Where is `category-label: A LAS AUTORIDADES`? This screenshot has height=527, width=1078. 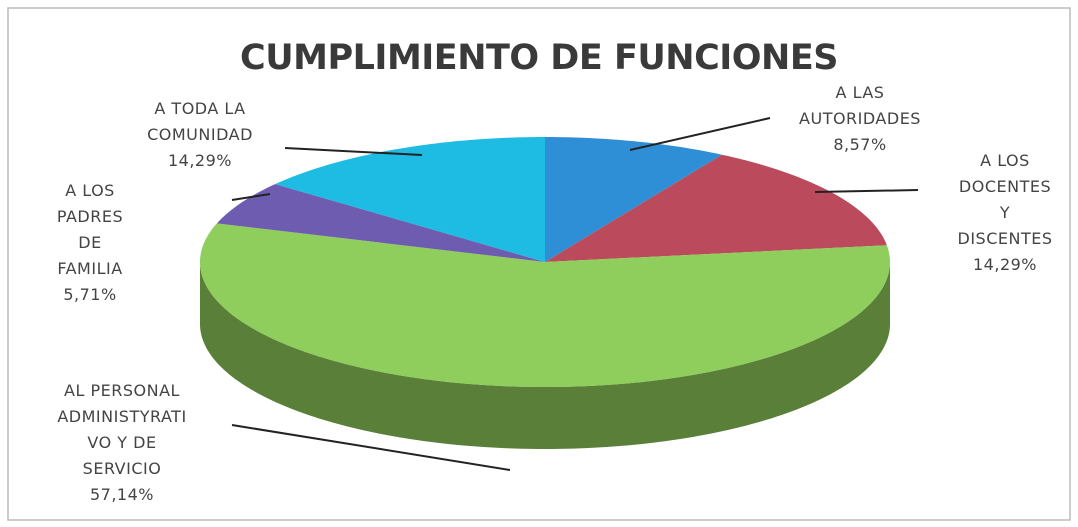 category-label: A LAS AUTORIDADES is located at coordinates (860, 105).